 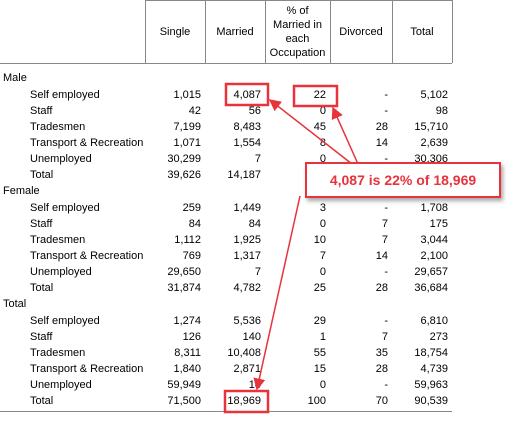 I want to click on cell: 1,840, so click(x=187, y=369).